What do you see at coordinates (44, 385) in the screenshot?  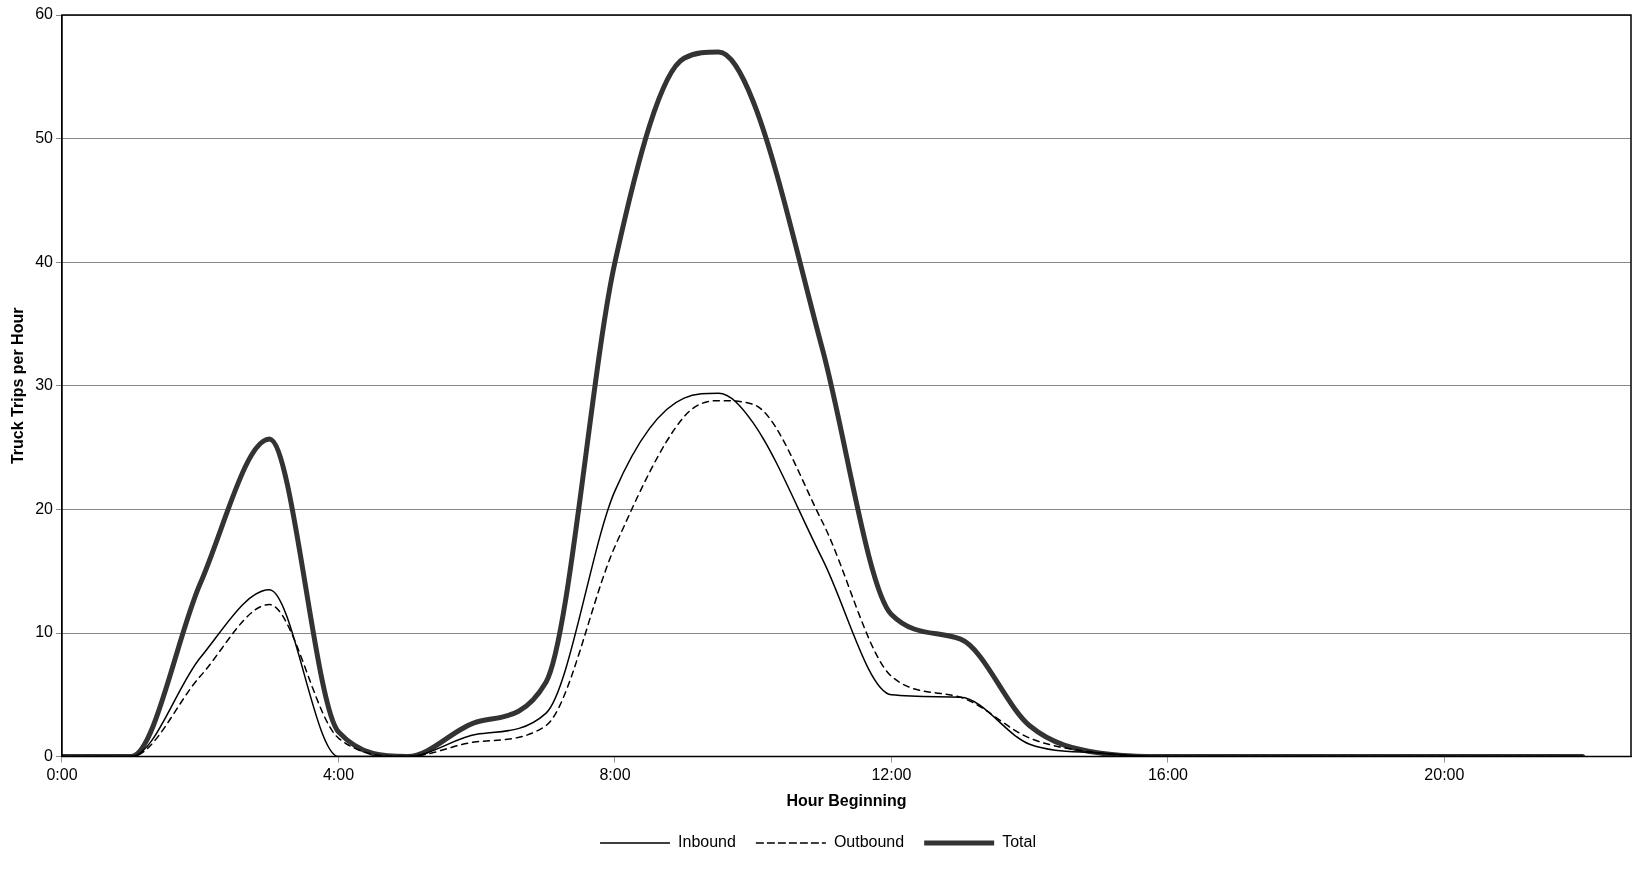 I see `y-tick-label: 30` at bounding box center [44, 385].